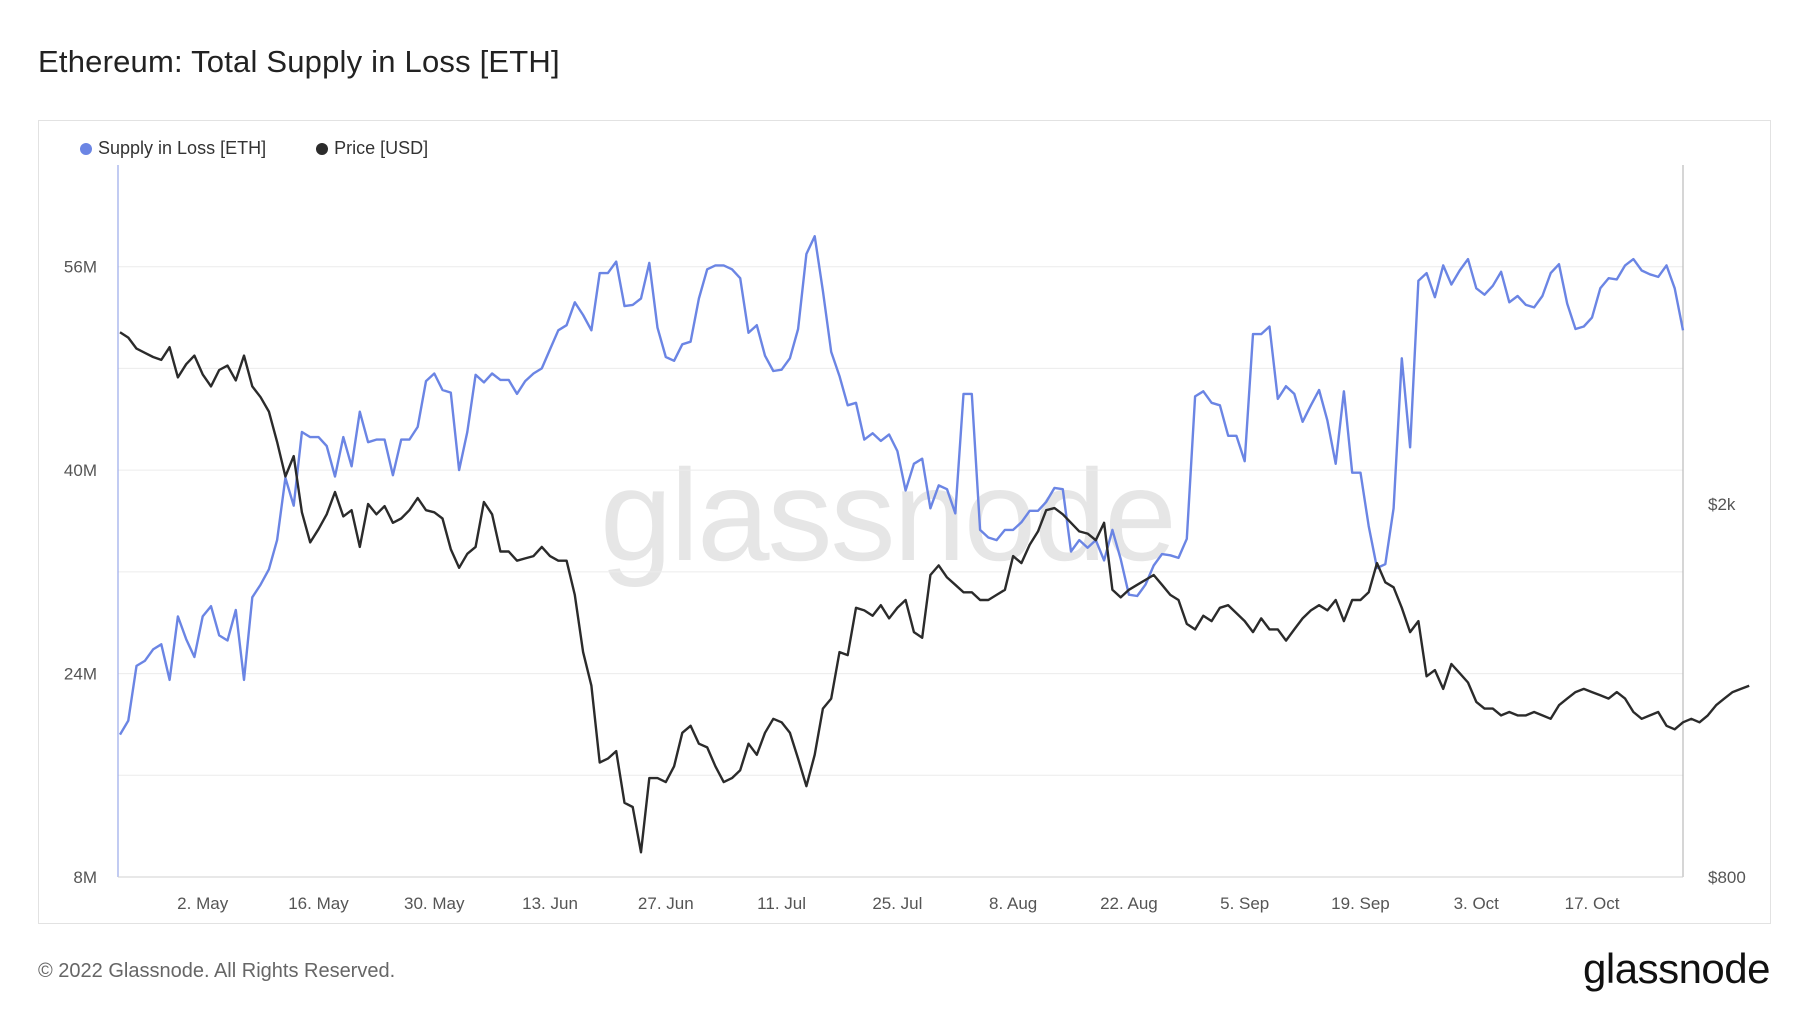 This screenshot has height=1013, width=1800. Describe the element at coordinates (1129, 903) in the screenshot. I see `x-tick-label: 22. Aug` at that location.